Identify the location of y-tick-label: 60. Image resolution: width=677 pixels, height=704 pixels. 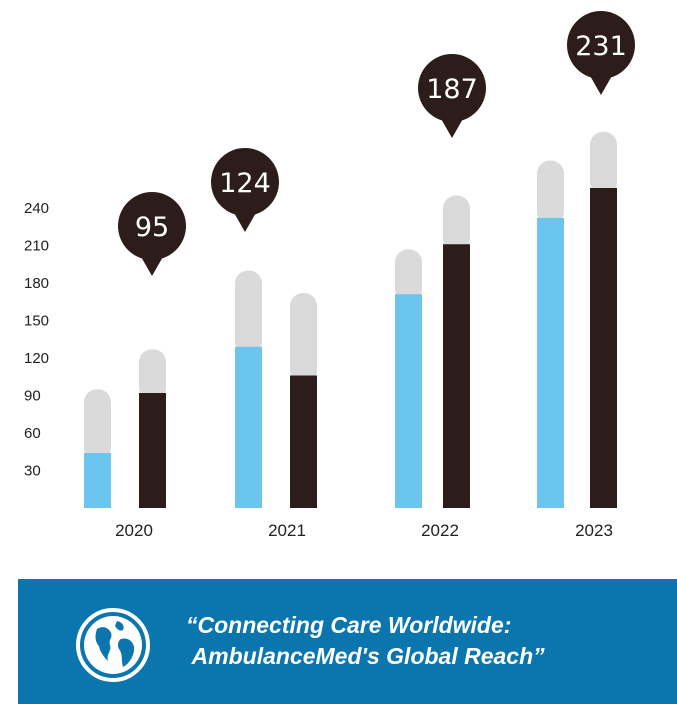
(32, 433).